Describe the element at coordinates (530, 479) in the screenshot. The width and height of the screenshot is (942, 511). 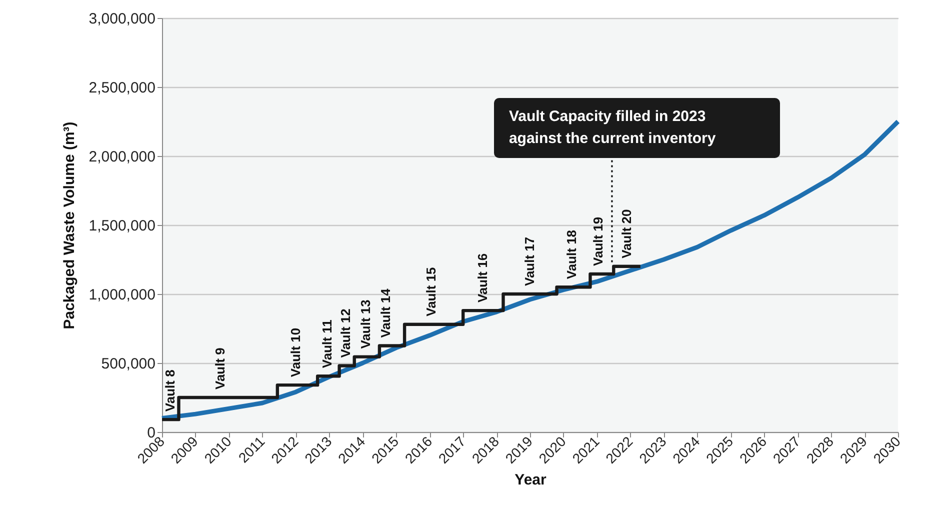
I see `x-axis-title: Year` at that location.